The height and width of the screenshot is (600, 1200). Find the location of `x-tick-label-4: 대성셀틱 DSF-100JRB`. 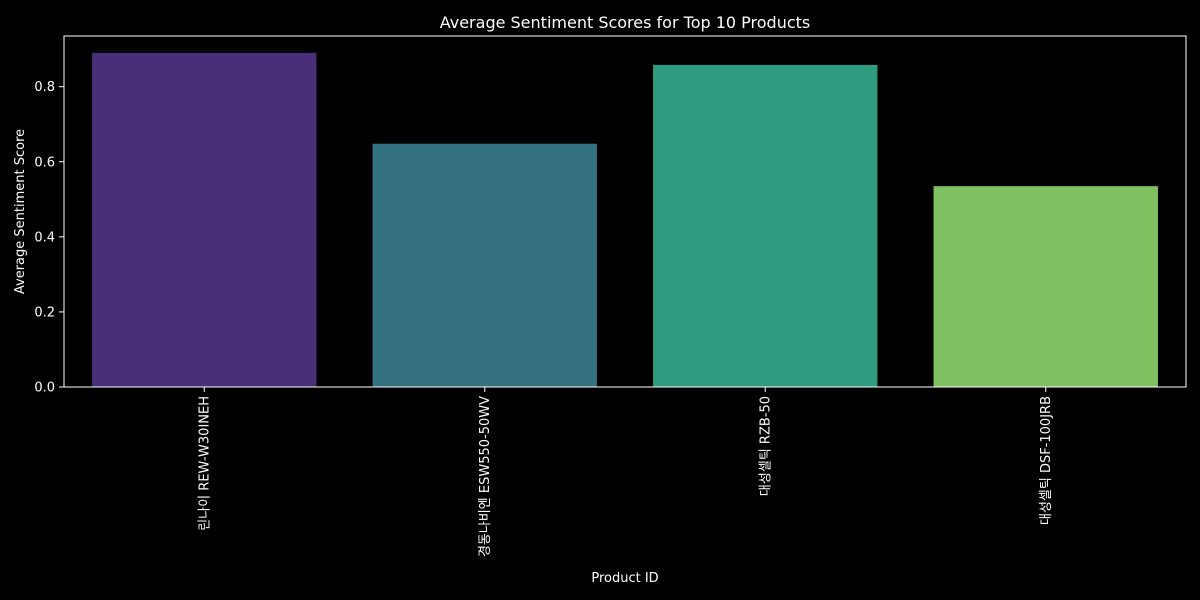

x-tick-label-4: 대성셀틱 DSF-100JRB is located at coordinates (1046, 460).